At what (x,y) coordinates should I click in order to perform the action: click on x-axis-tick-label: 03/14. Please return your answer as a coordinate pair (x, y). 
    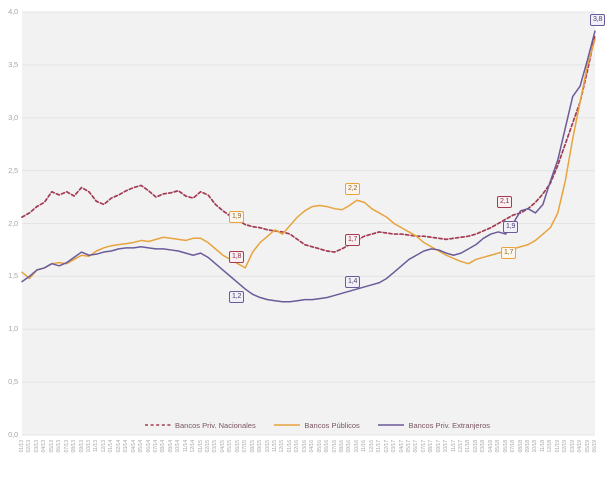
    Looking at the image, I should click on (126, 446).